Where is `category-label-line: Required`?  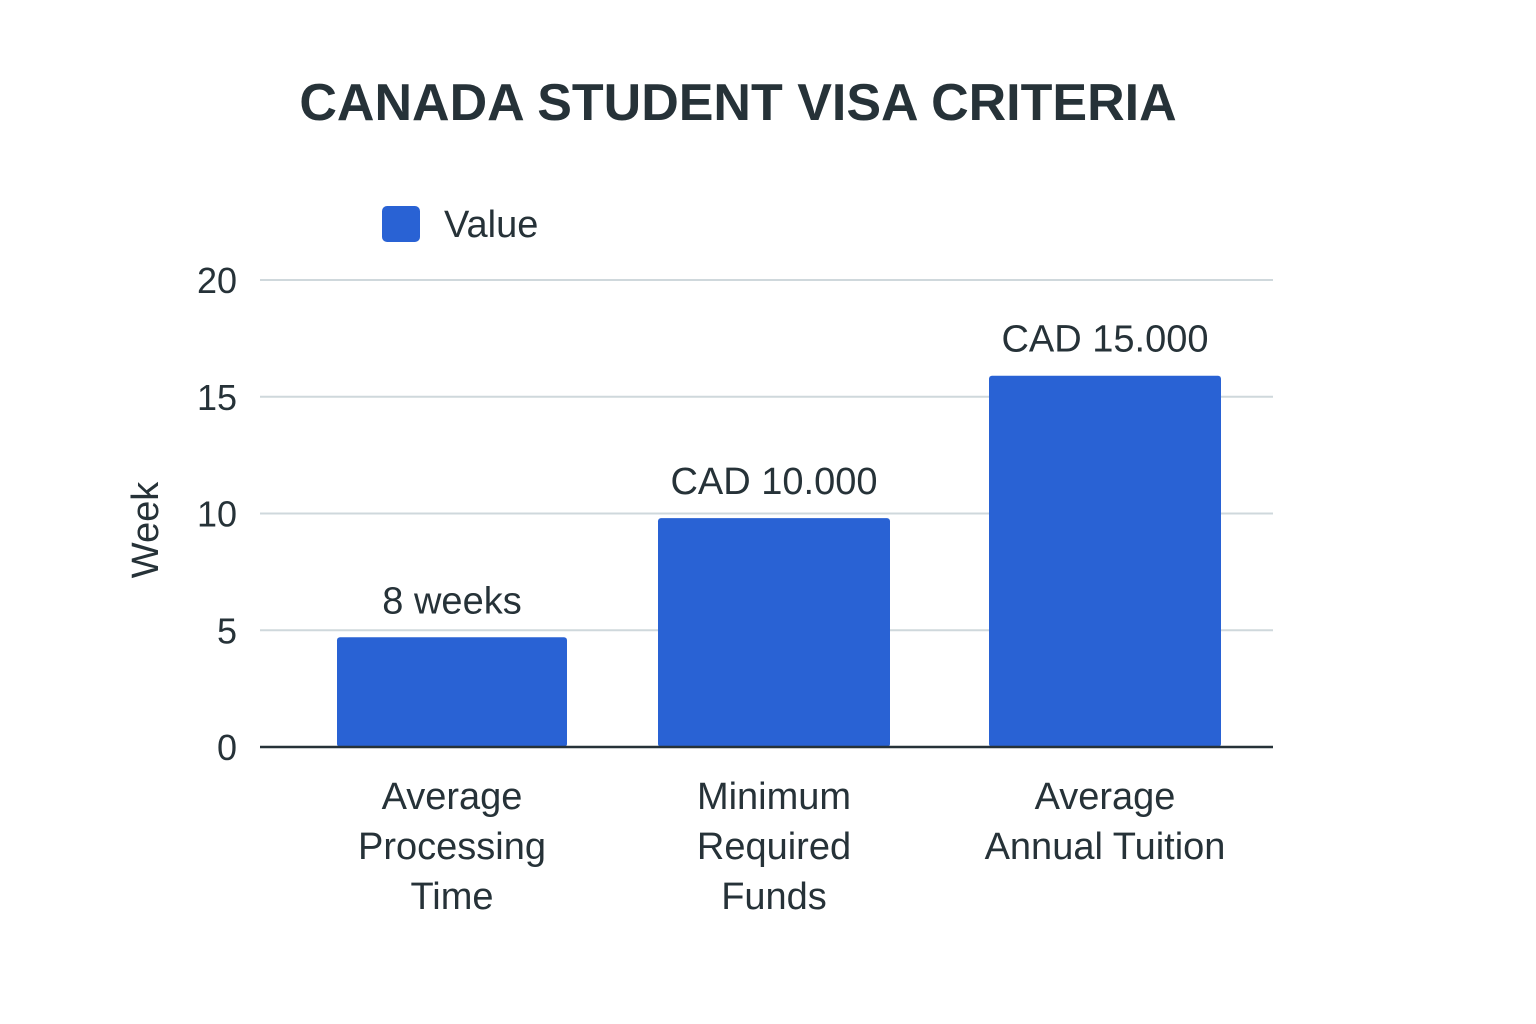 category-label-line: Required is located at coordinates (774, 847).